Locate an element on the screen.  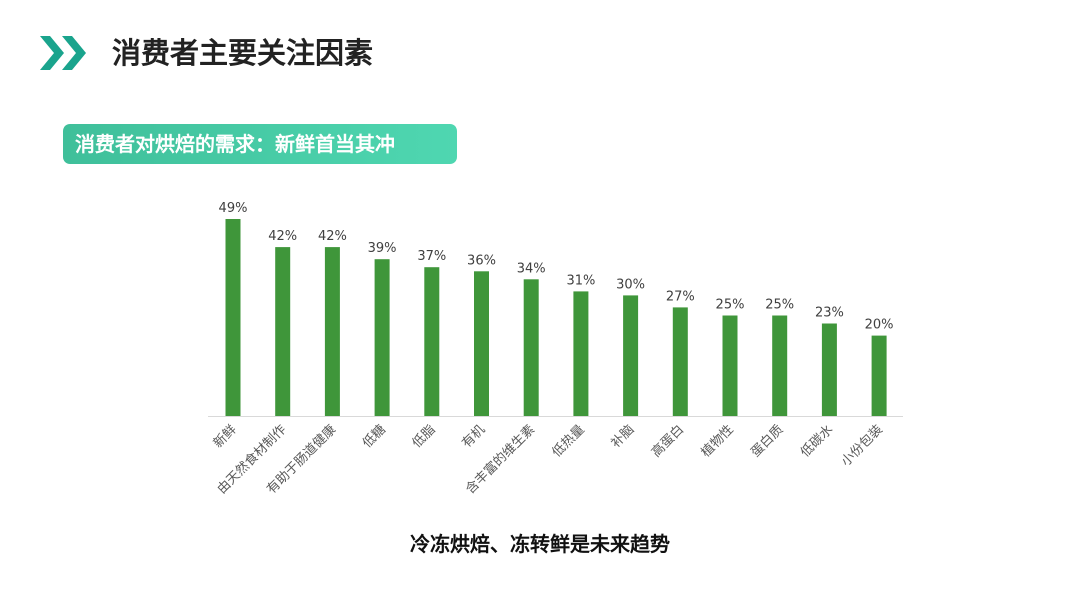
category-label: 补脑 is located at coordinates (622, 436).